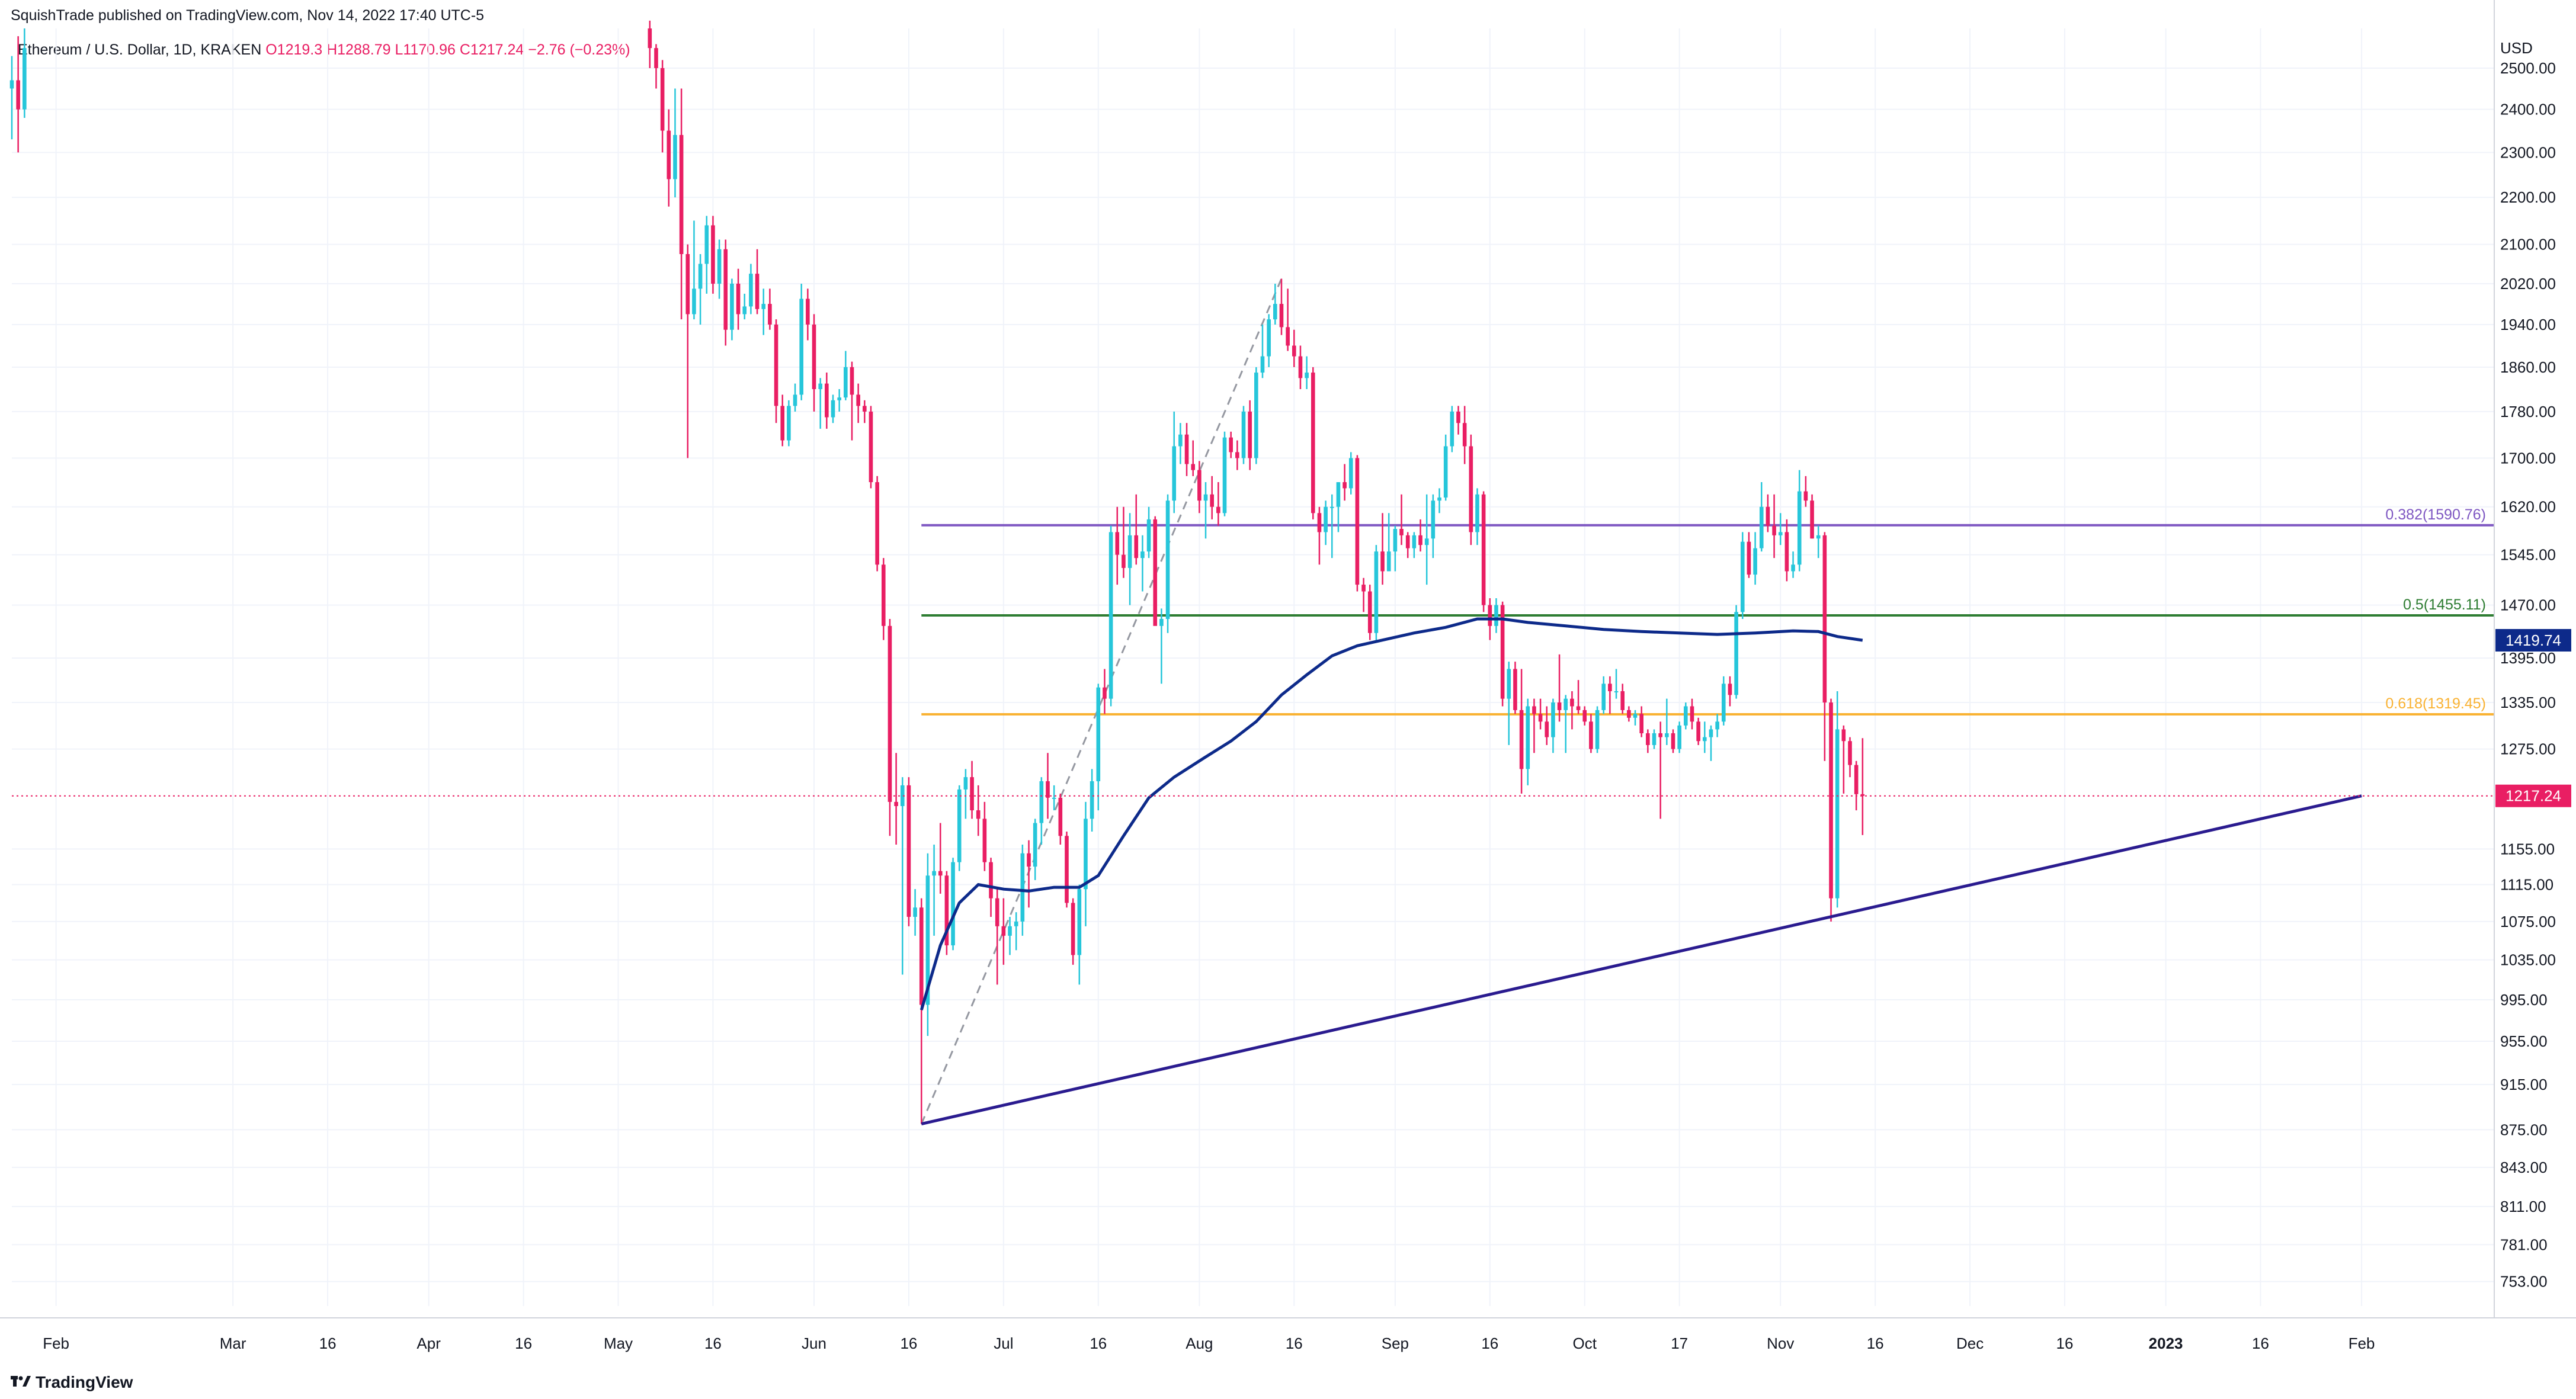  I want to click on x-tick-label: Feb, so click(2361, 1343).